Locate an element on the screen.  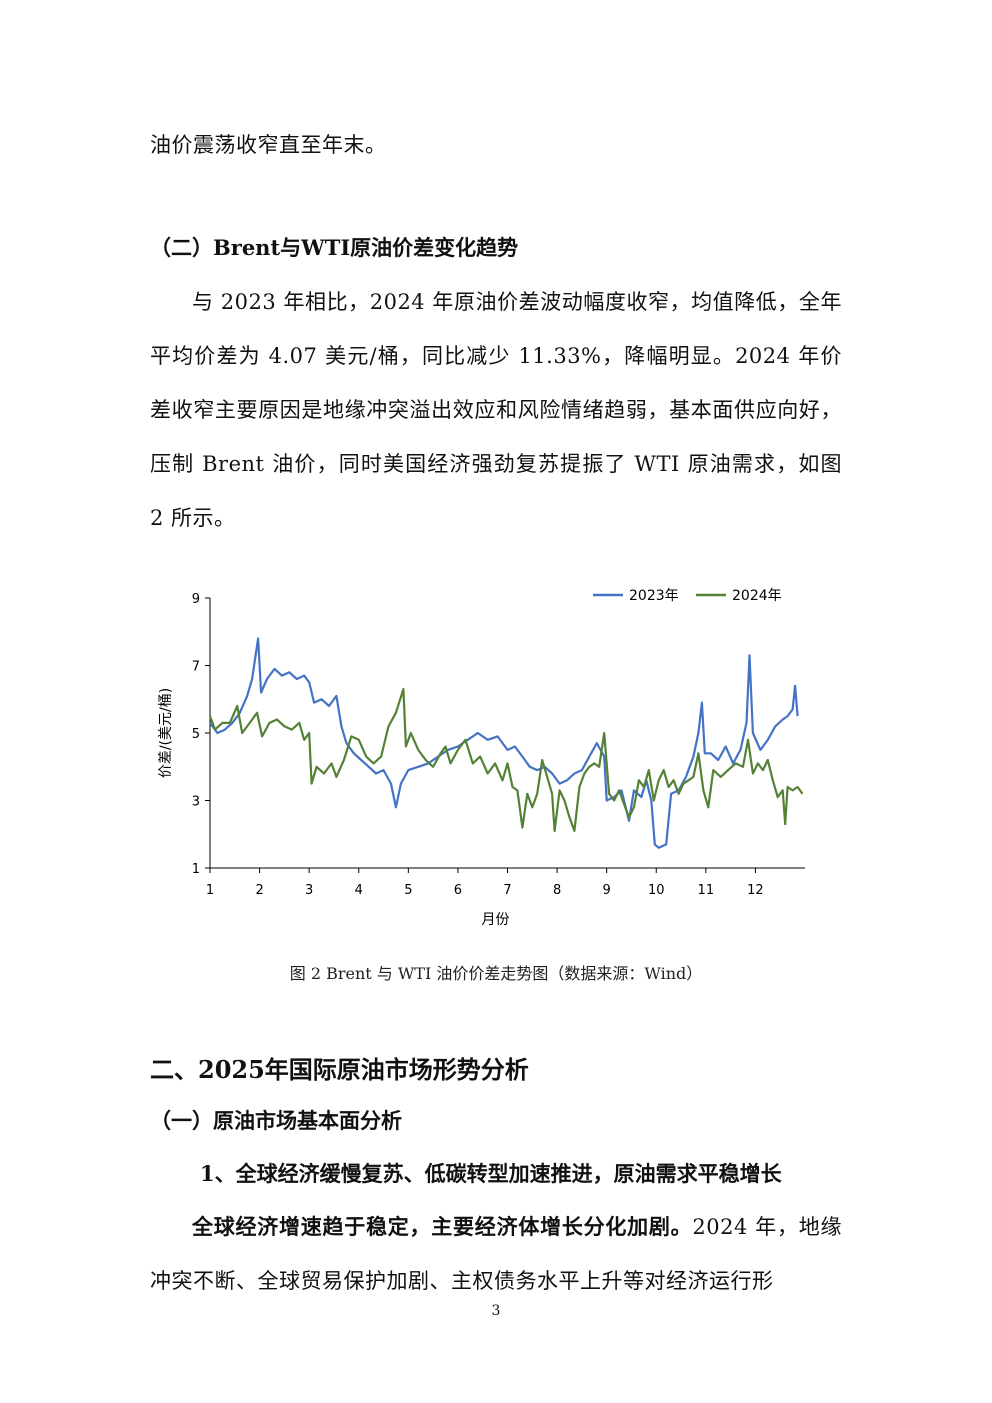
x-tick-label: 11 is located at coordinates (706, 890).